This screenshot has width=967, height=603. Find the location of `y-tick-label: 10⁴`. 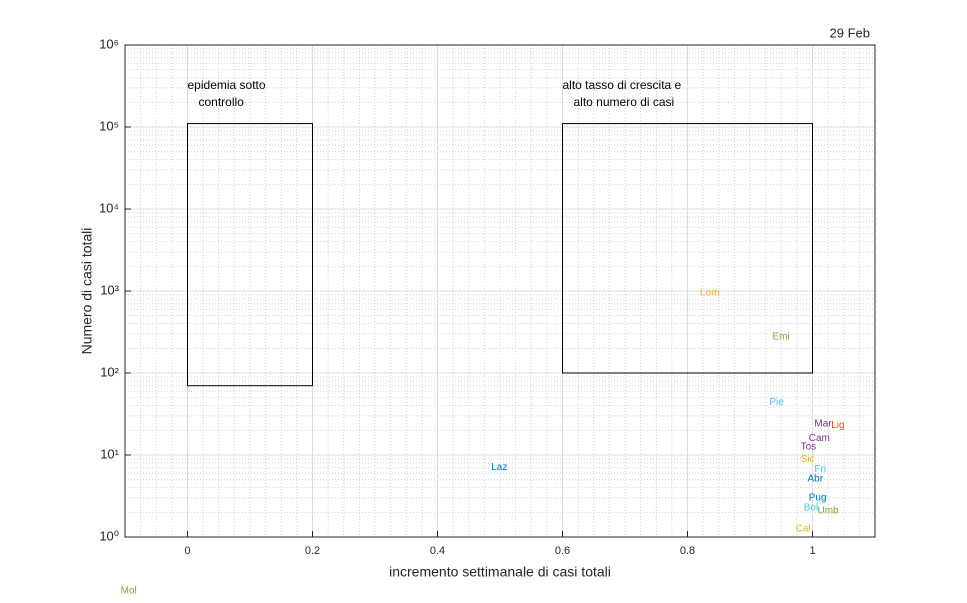

y-tick-label: 10⁴ is located at coordinates (109, 207).